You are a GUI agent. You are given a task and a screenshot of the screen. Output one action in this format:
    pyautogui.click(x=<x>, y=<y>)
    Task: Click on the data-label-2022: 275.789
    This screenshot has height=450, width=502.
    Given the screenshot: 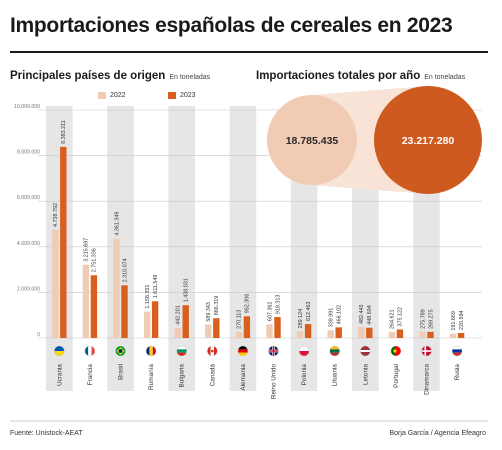 What is the action you would take?
    pyautogui.click(x=423, y=319)
    